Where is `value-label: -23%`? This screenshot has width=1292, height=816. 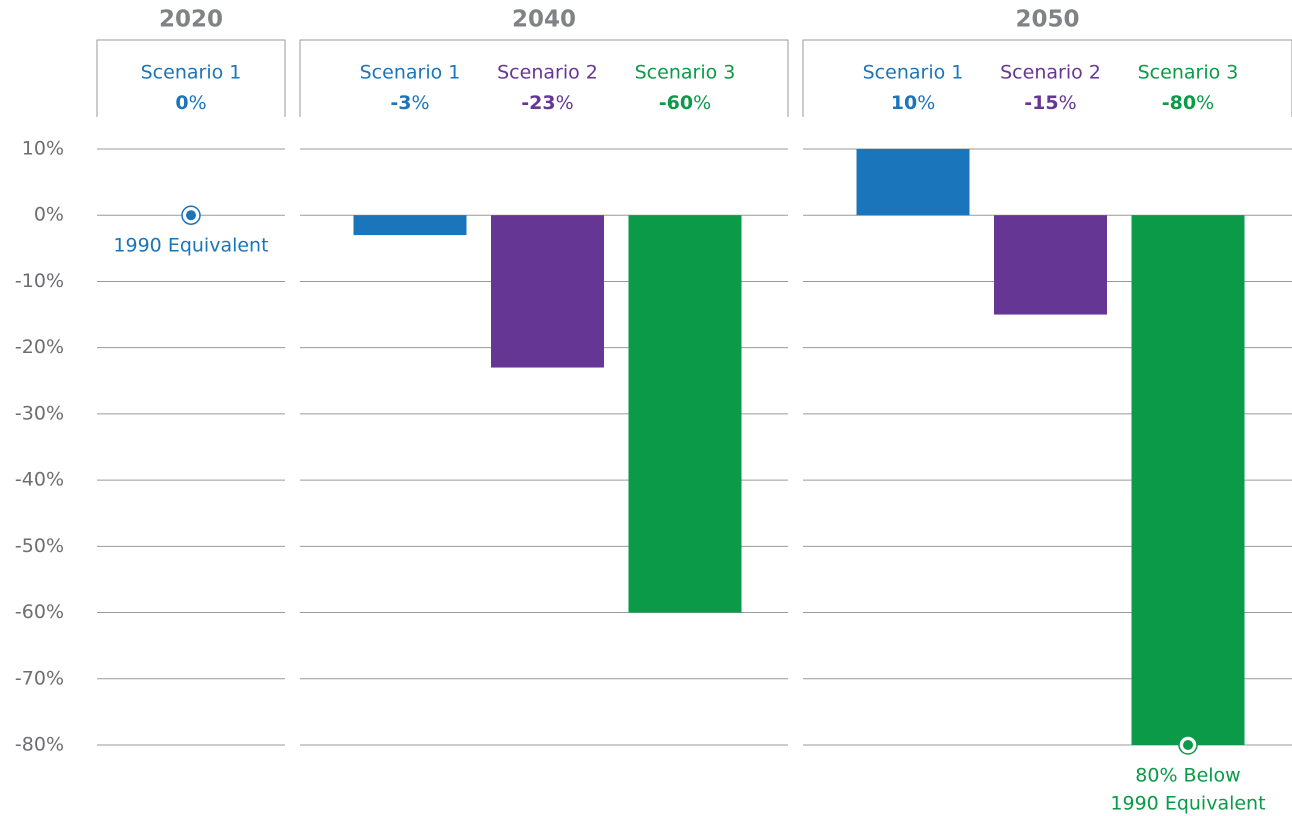 value-label: -23% is located at coordinates (547, 103).